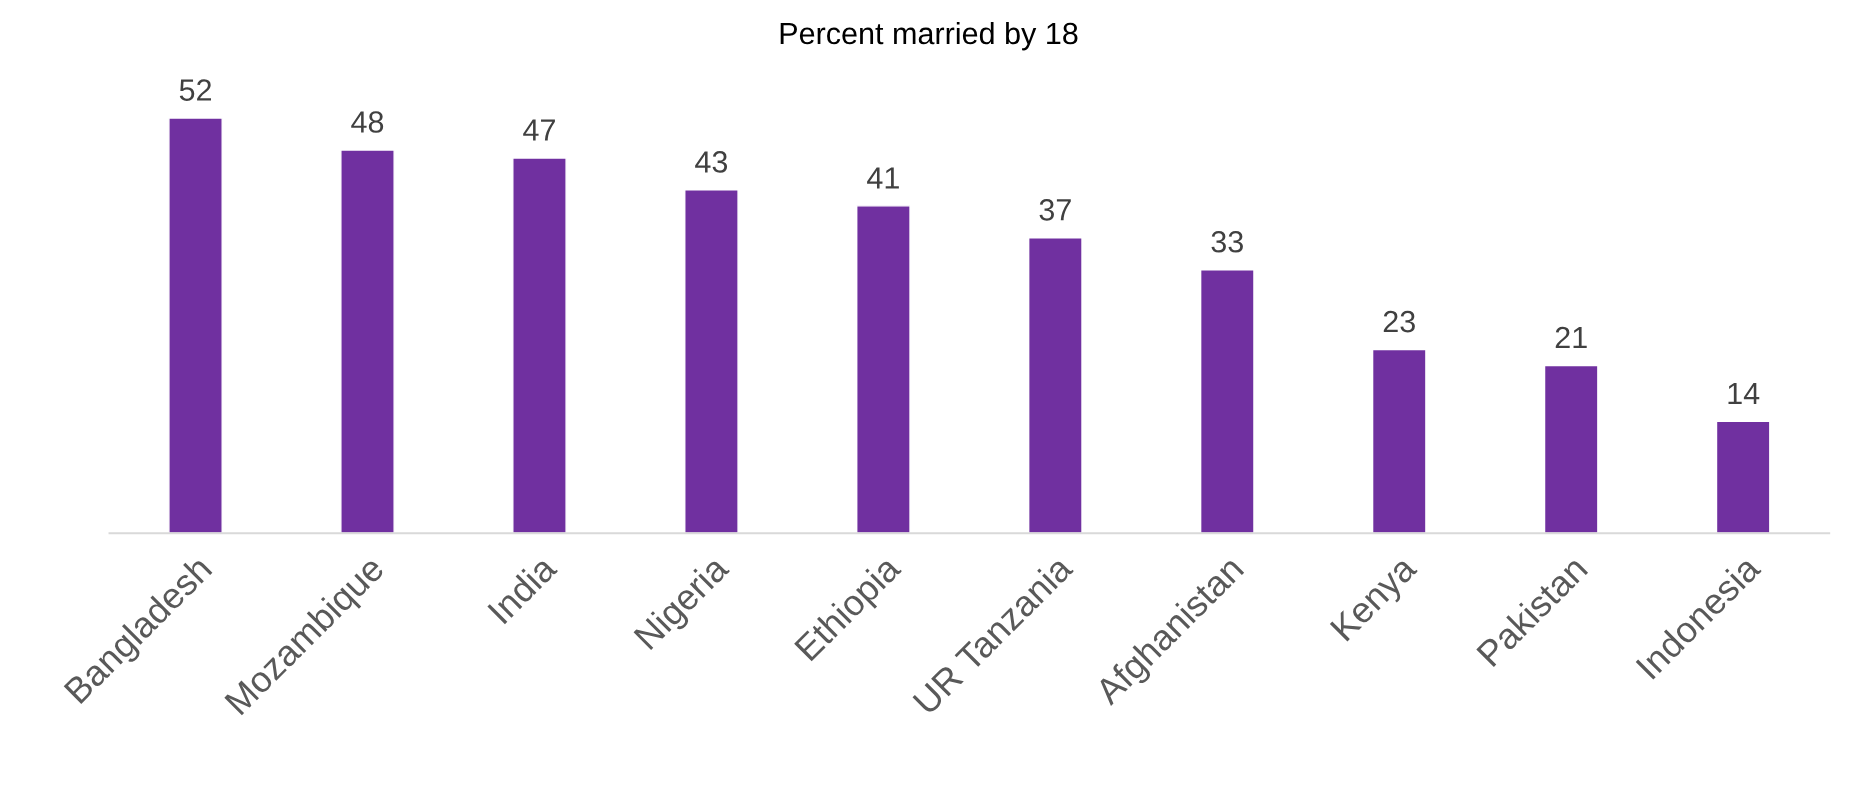  I want to click on data-label: 37, so click(1055, 210).